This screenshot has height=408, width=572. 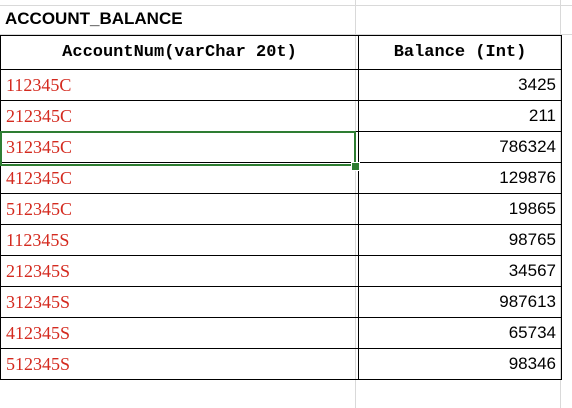 I want to click on table-row: 212345C 211, so click(x=281, y=116).